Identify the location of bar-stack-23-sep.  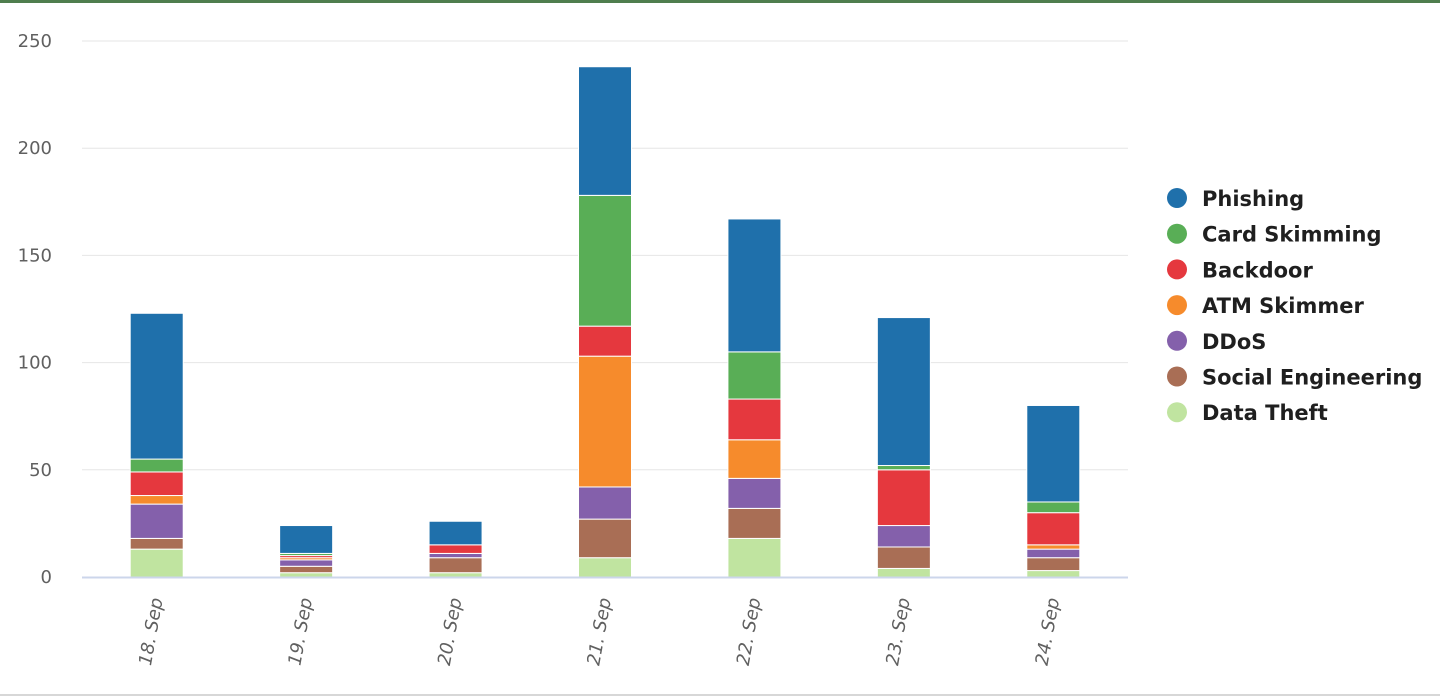
(903, 447).